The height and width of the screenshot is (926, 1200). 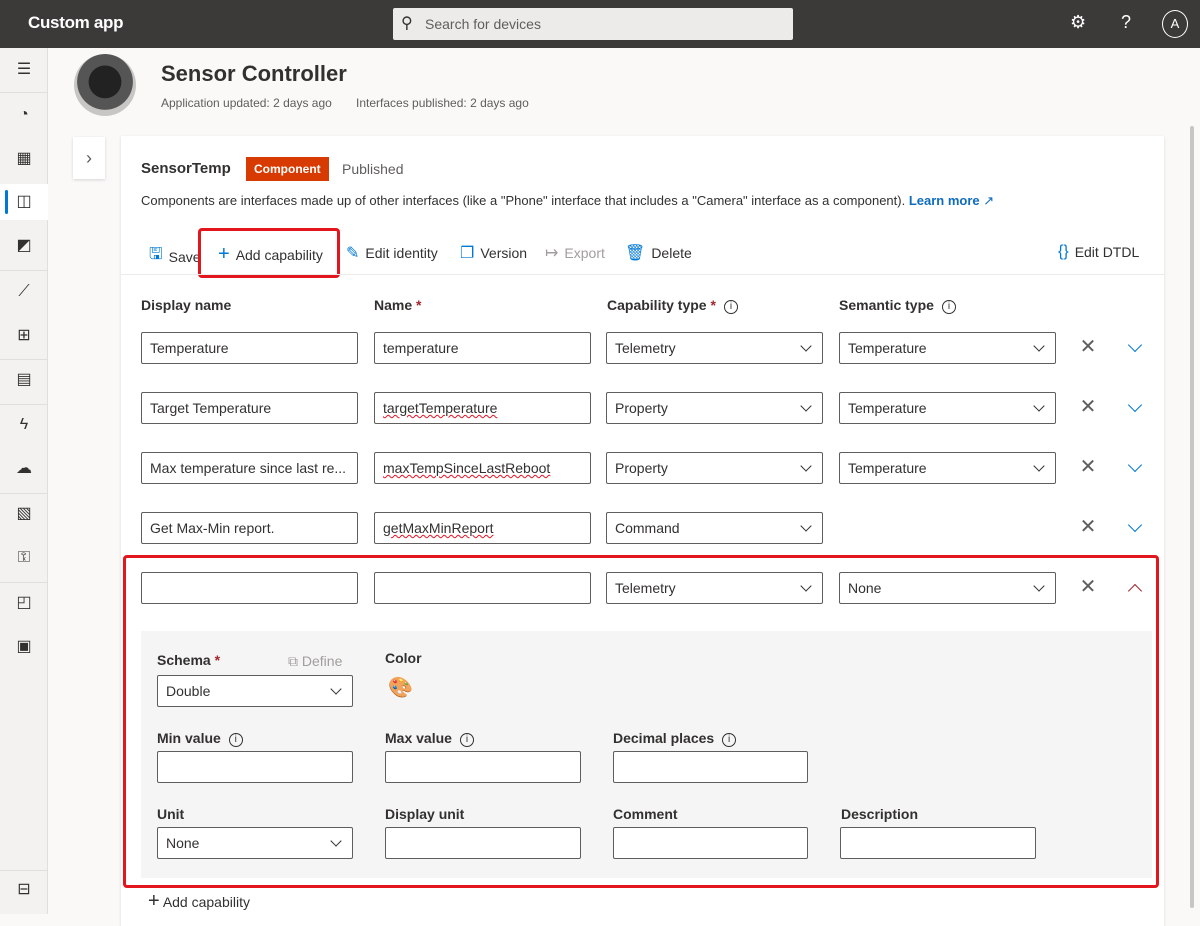 What do you see at coordinates (483, 24) in the screenshot?
I see `search-input: Search for devices` at bounding box center [483, 24].